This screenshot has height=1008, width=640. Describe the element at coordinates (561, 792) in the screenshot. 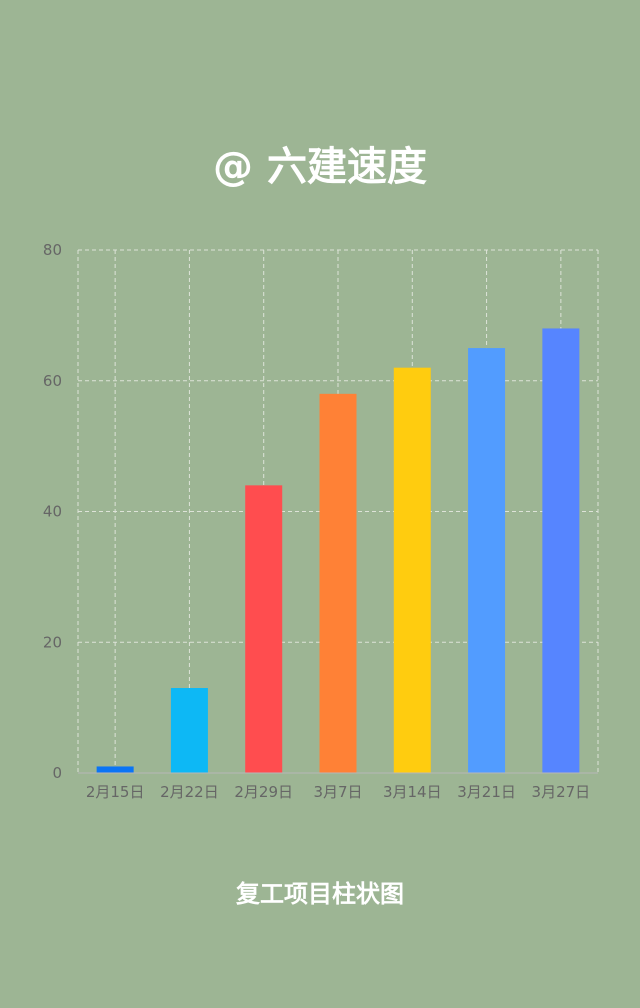

I see `x-tick-label: 3月27日` at that location.